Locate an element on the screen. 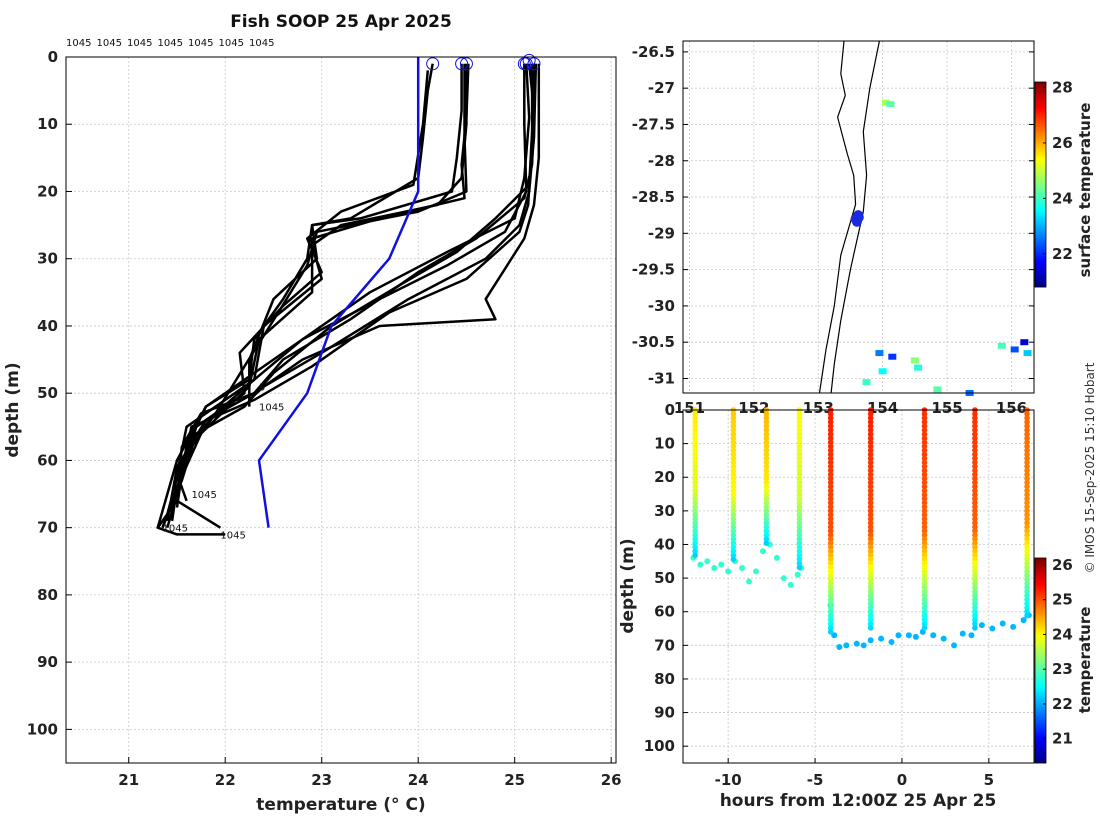 The width and height of the screenshot is (1100, 820). map-colorbar-label: surface temperature is located at coordinates (1085, 190).